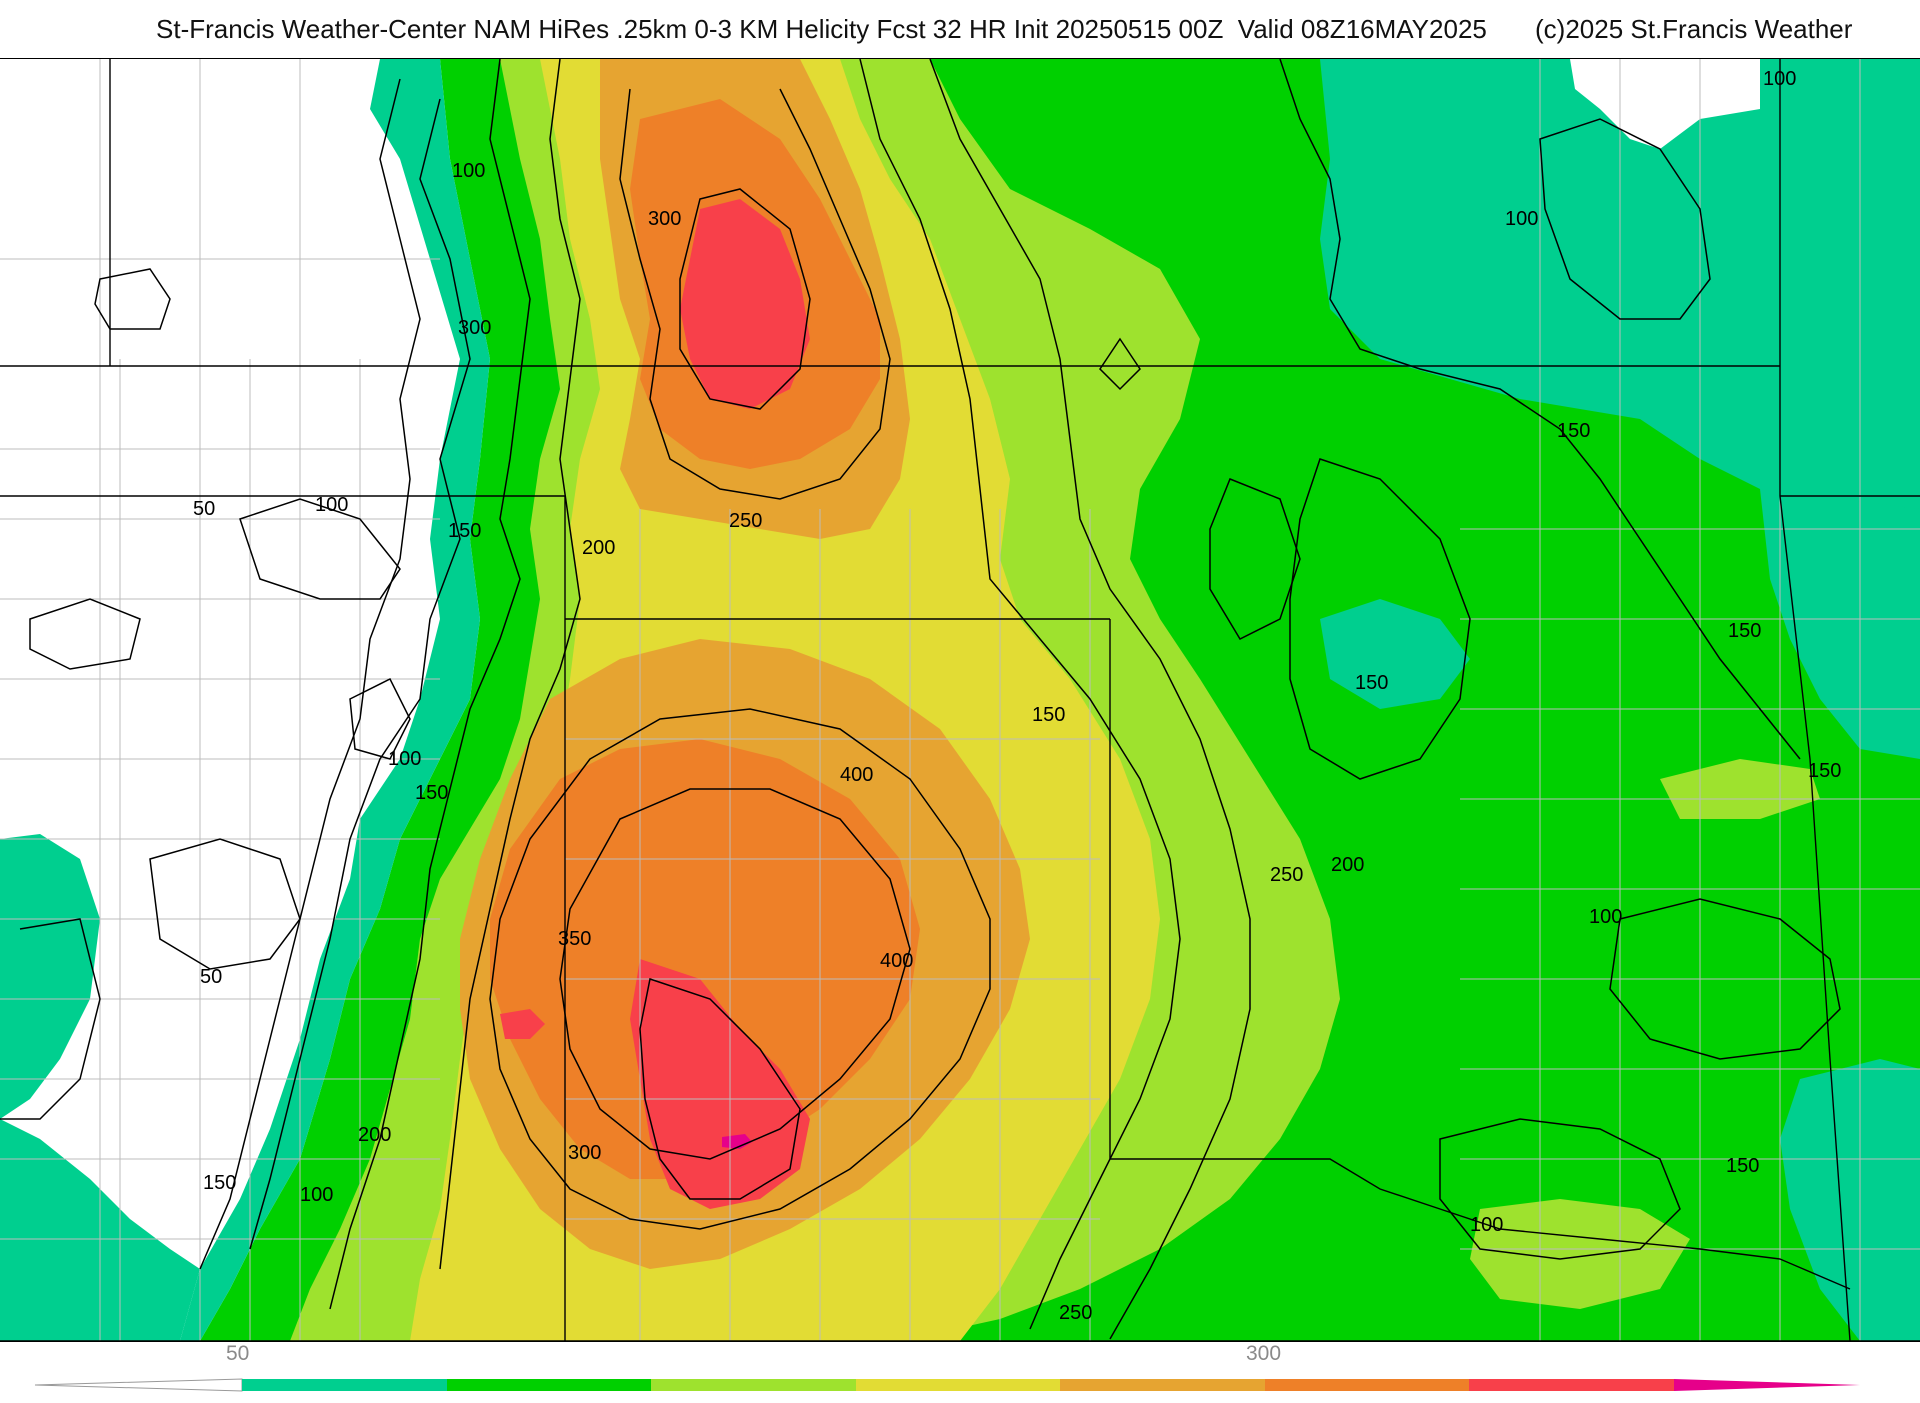 This screenshot has width=1920, height=1403. What do you see at coordinates (1395, 654) in the screenshot?
I see `band-50-region-east-blob` at bounding box center [1395, 654].